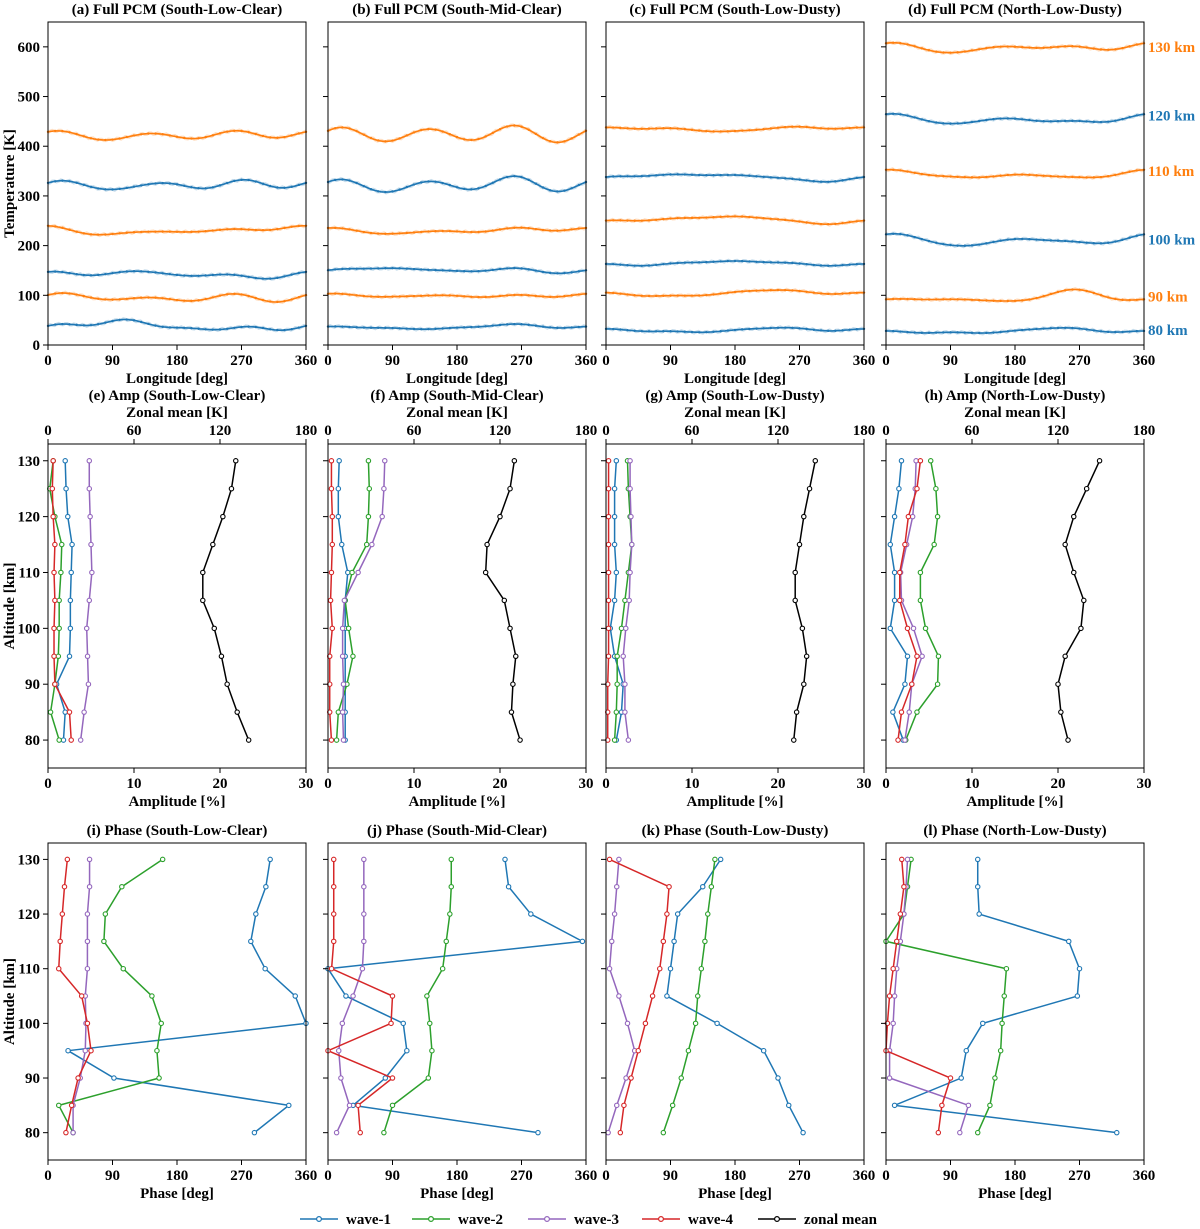  What do you see at coordinates (457, 184) in the screenshot?
I see `series-120km-line` at bounding box center [457, 184].